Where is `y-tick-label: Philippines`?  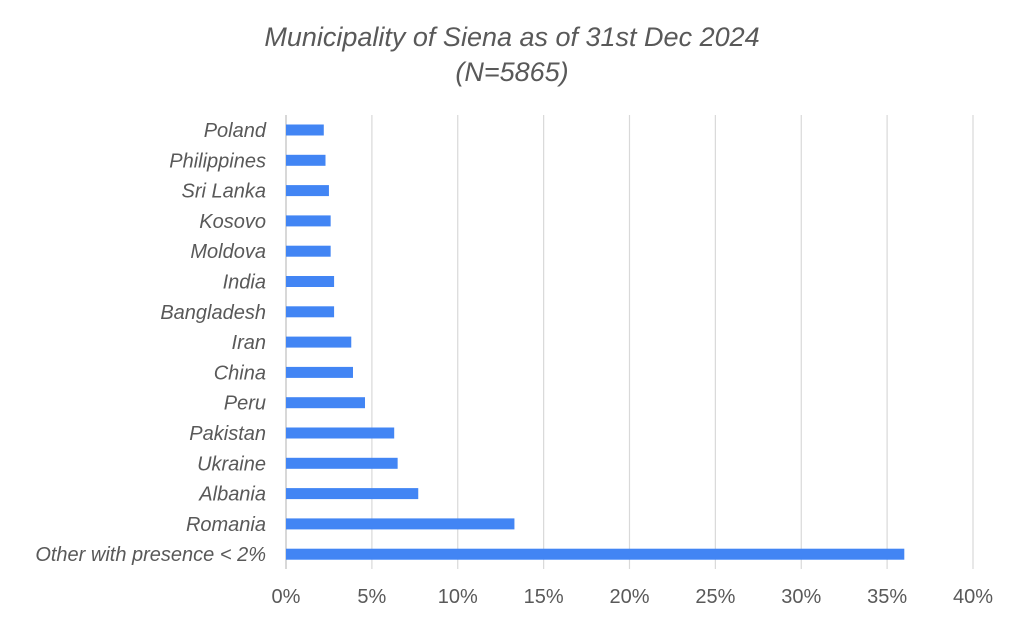 y-tick-label: Philippines is located at coordinates (217, 161).